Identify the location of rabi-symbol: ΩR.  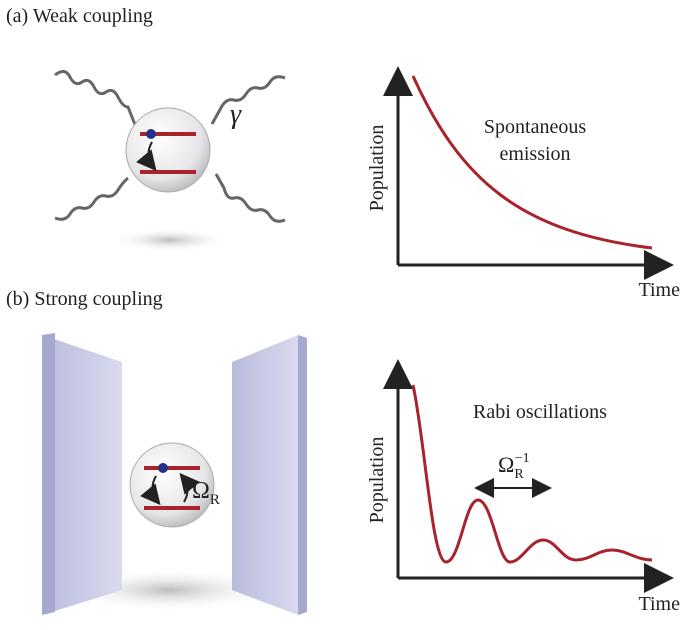
(206, 493).